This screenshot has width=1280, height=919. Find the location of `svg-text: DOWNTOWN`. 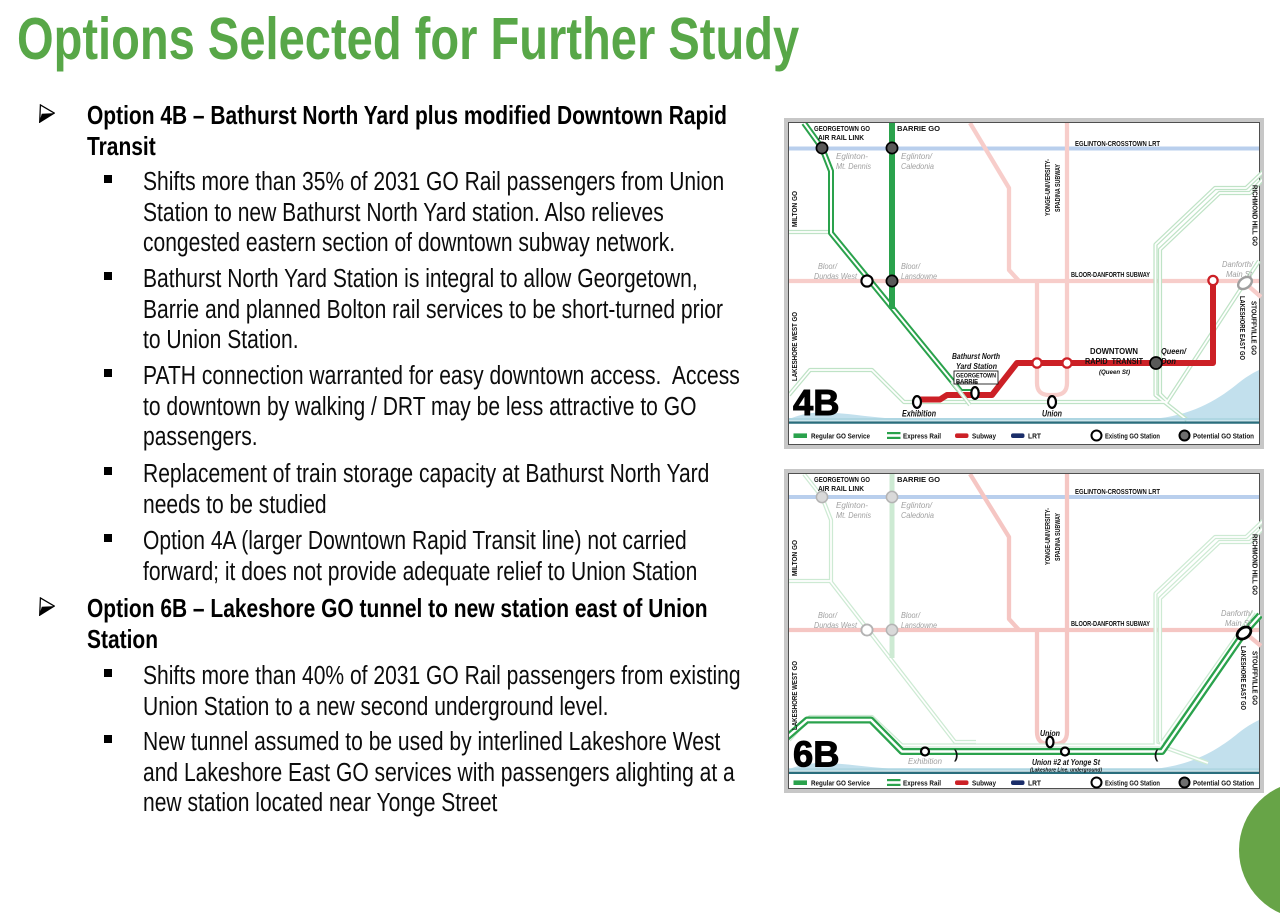

svg-text: DOWNTOWN is located at coordinates (1114, 351).